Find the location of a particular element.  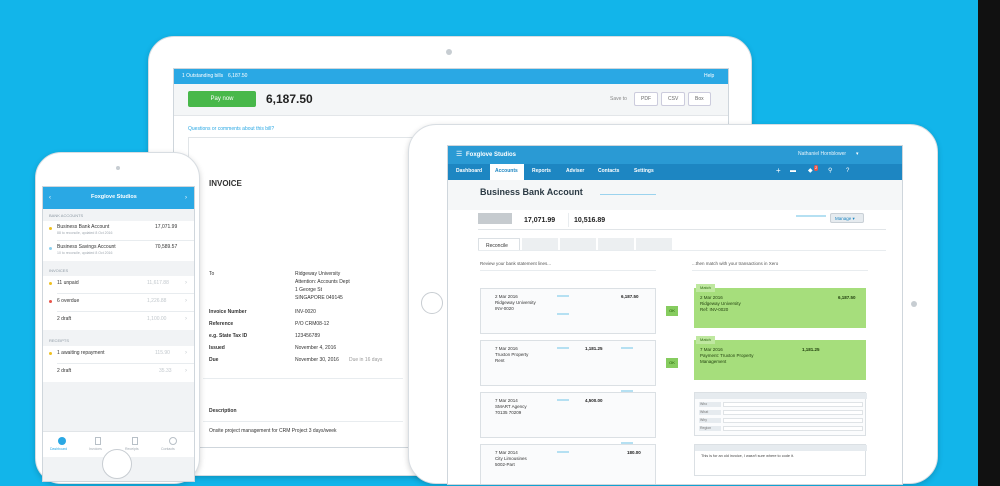

user-menu: Nathaniel Hornblower is located at coordinates (822, 154).